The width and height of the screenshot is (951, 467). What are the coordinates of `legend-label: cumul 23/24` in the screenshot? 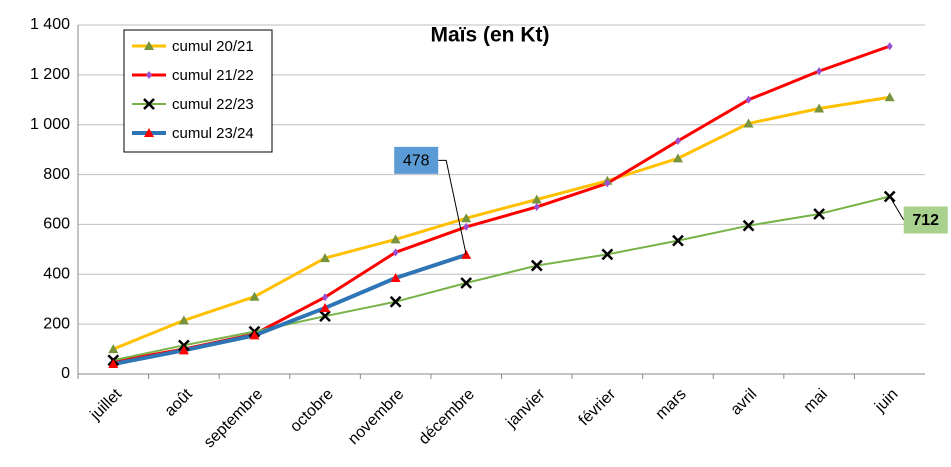 It's located at (213, 133).